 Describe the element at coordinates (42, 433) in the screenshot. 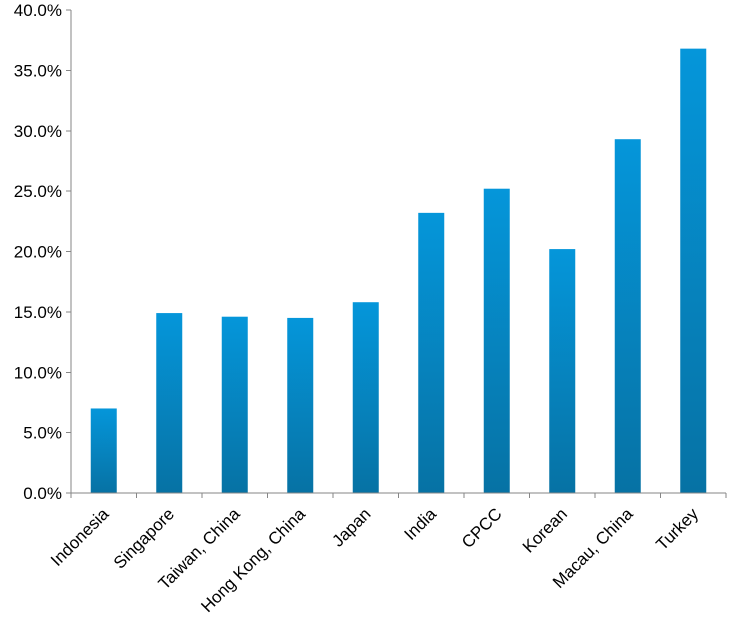

I see `y-tick-label: 5.0%` at that location.